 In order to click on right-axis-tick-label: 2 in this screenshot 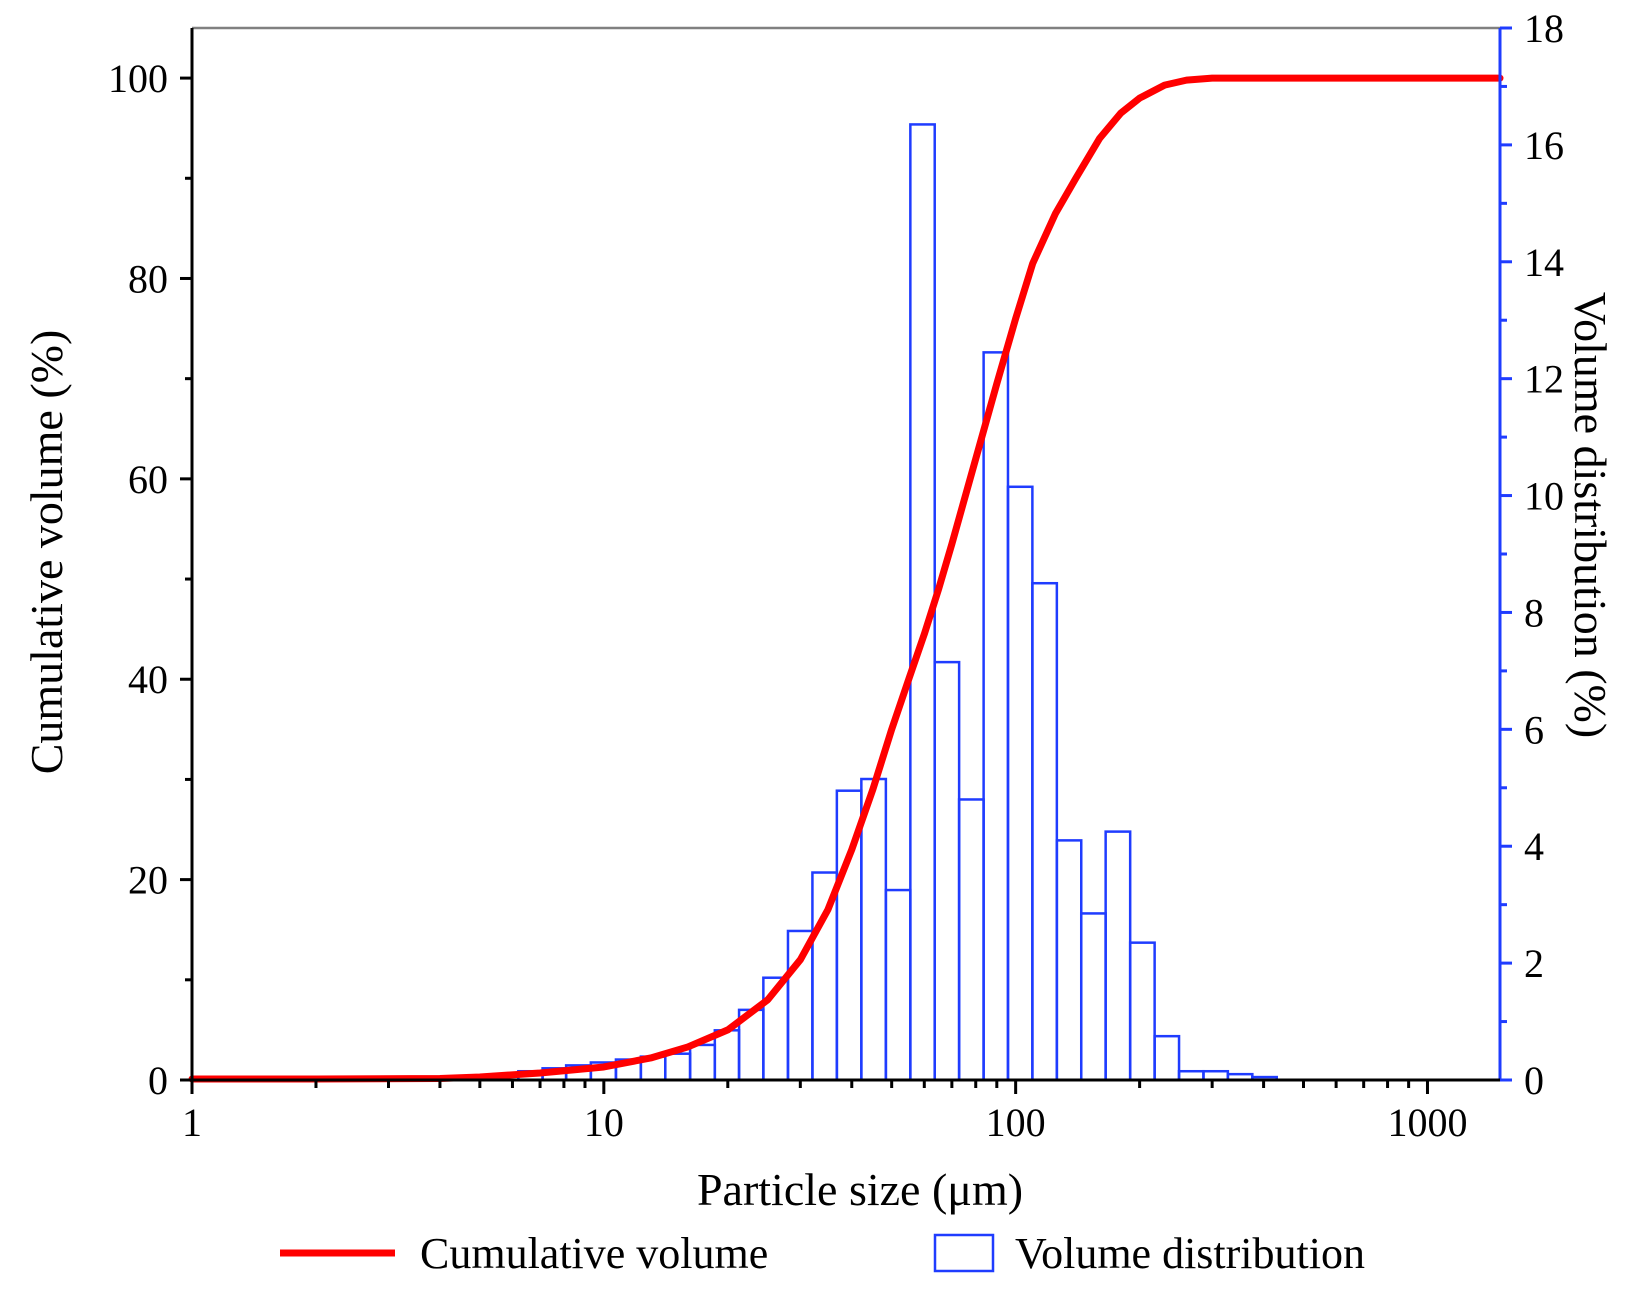, I will do `click(1534, 963)`.